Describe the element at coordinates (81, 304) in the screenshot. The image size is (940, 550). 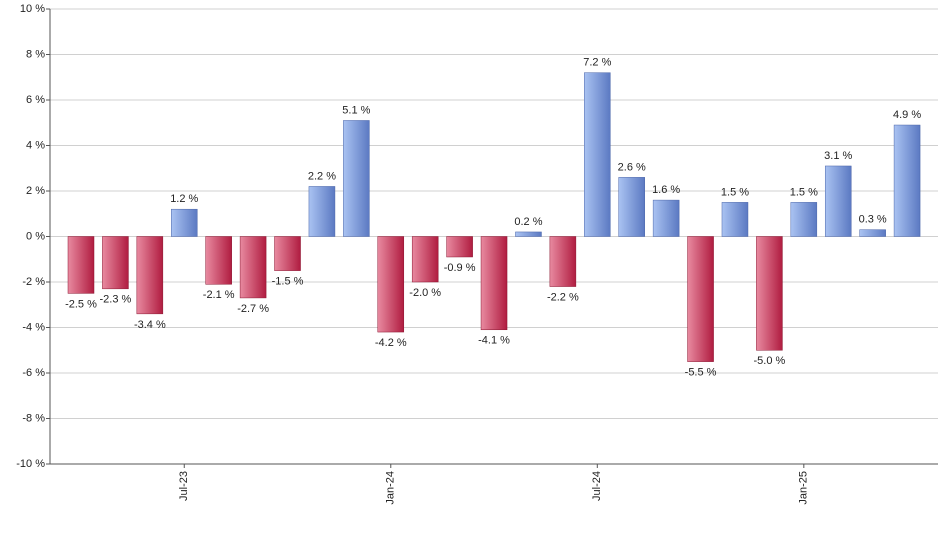
I see `value-label: -2.5 %` at that location.